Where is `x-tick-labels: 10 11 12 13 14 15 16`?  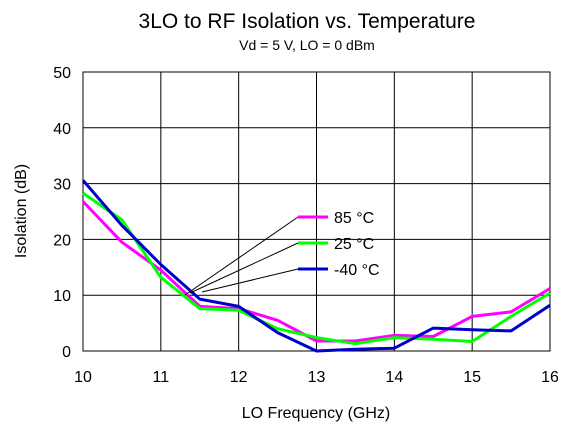 x-tick-labels: 10 11 12 13 14 15 16 is located at coordinates (316, 377).